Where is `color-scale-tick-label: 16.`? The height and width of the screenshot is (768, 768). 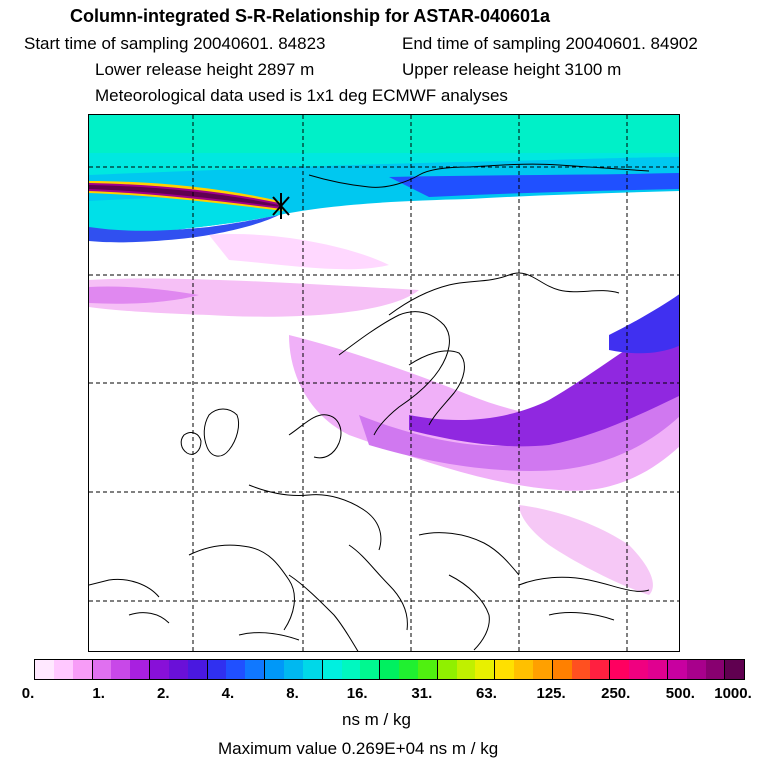 color-scale-tick-label: 16. is located at coordinates (357, 693).